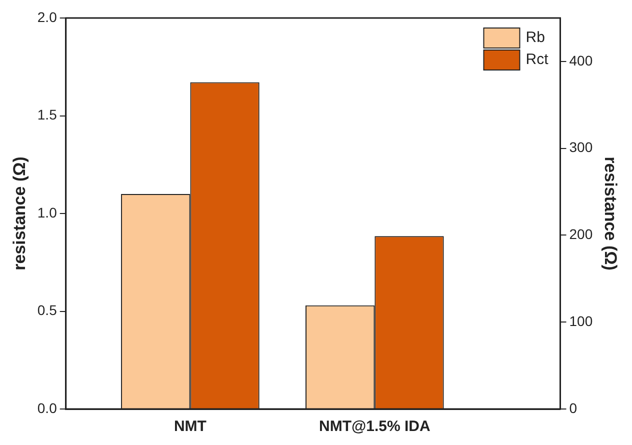  Describe the element at coordinates (47, 408) in the screenshot. I see `y-tick-label: 0.0` at that location.